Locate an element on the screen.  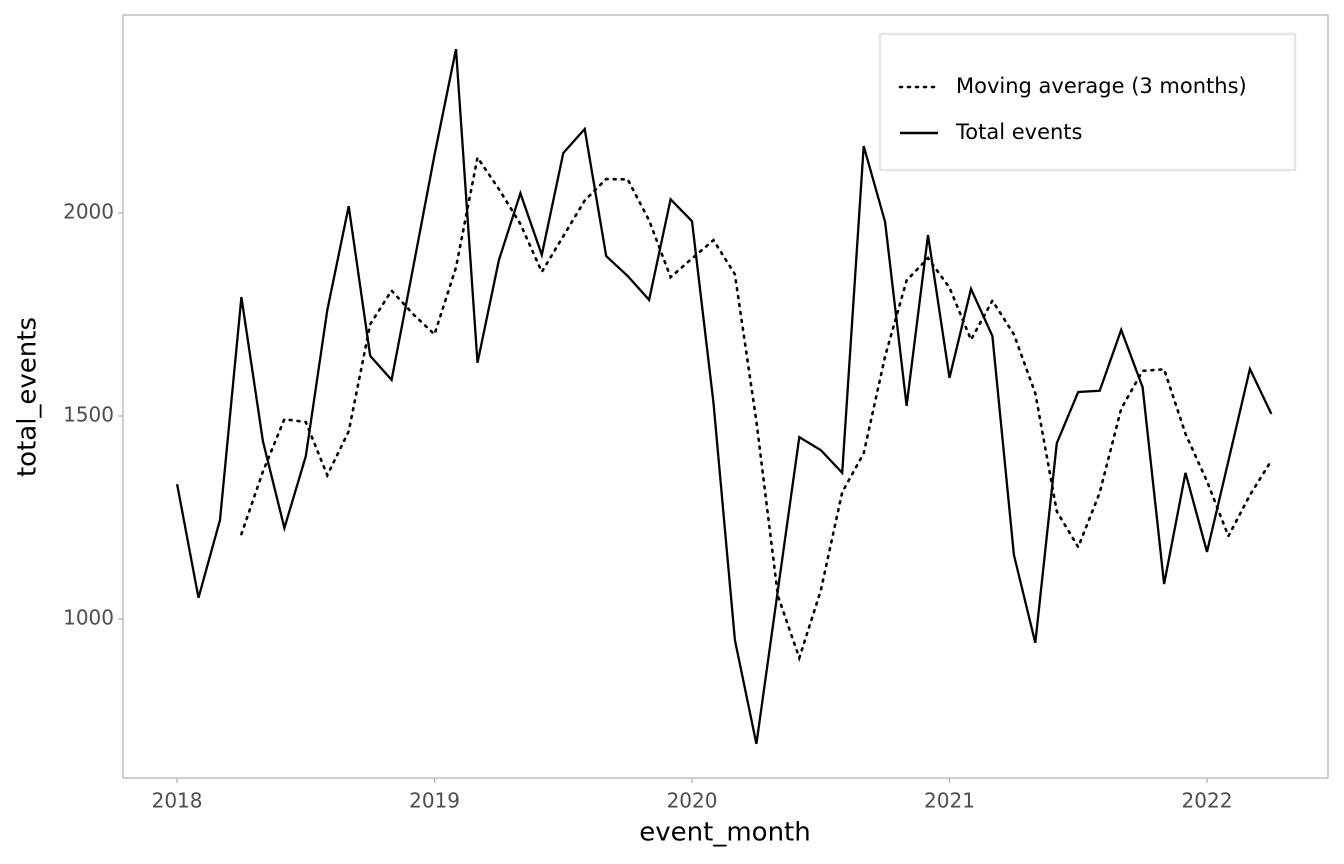
legend-label: Moving average (3 months) is located at coordinates (1101, 86).